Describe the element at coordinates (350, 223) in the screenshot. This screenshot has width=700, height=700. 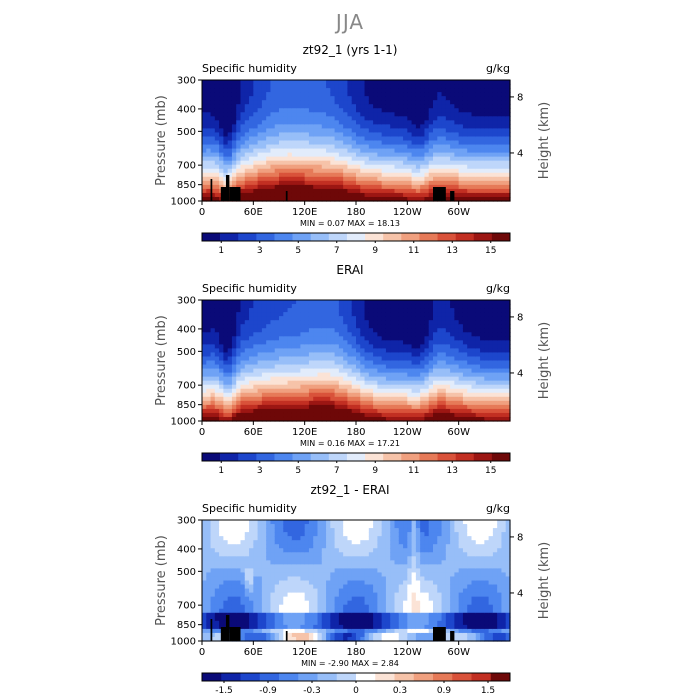
I see `min-max-stats: MIN = 0.07 MAX = 18.13` at that location.